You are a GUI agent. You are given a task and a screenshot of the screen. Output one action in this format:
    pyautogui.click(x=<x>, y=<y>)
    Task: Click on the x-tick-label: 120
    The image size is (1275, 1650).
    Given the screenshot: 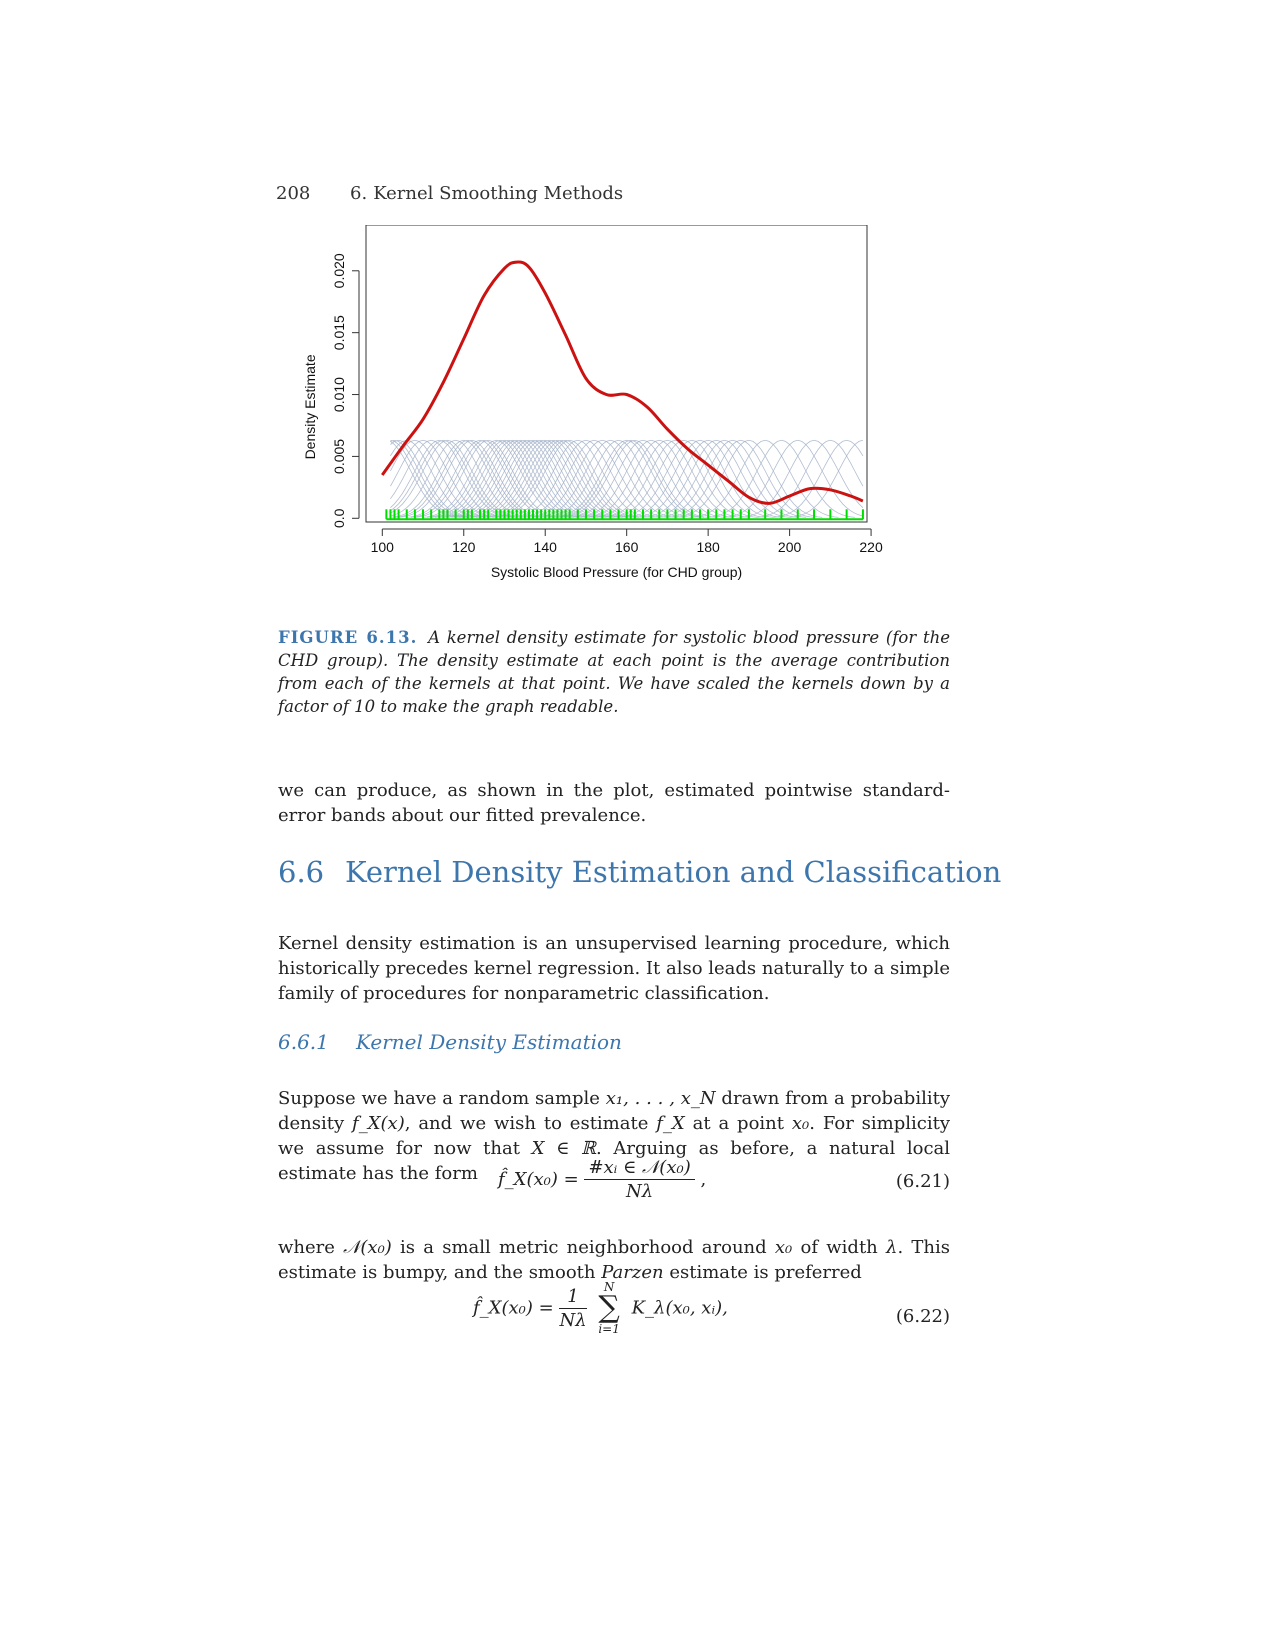 What is the action you would take?
    pyautogui.click(x=464, y=547)
    